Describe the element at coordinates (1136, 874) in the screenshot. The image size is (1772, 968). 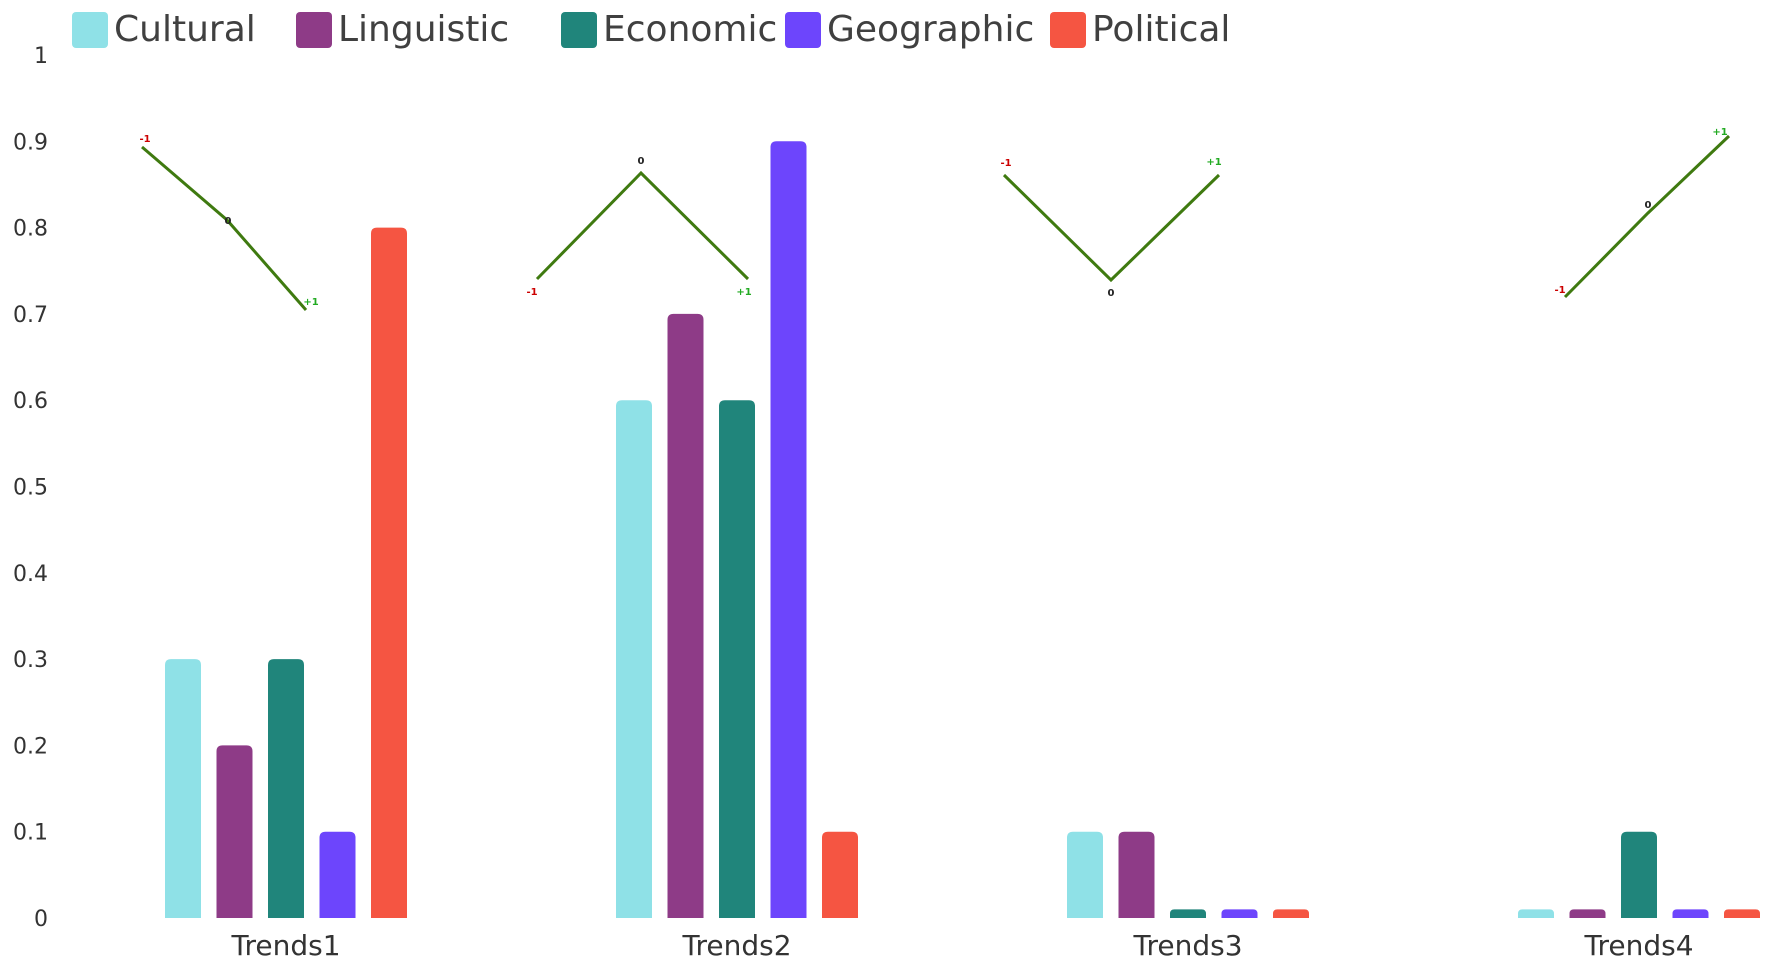
I see `bar-trends3-linguistic` at that location.